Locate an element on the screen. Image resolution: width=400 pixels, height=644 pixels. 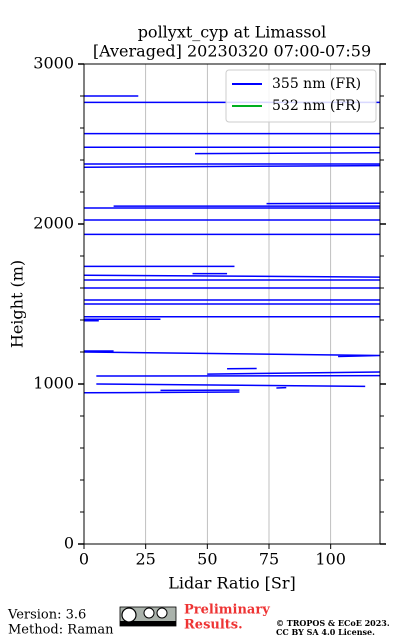
chart-title: pollyxt_cyp at Limassol is located at coordinates (232, 32).